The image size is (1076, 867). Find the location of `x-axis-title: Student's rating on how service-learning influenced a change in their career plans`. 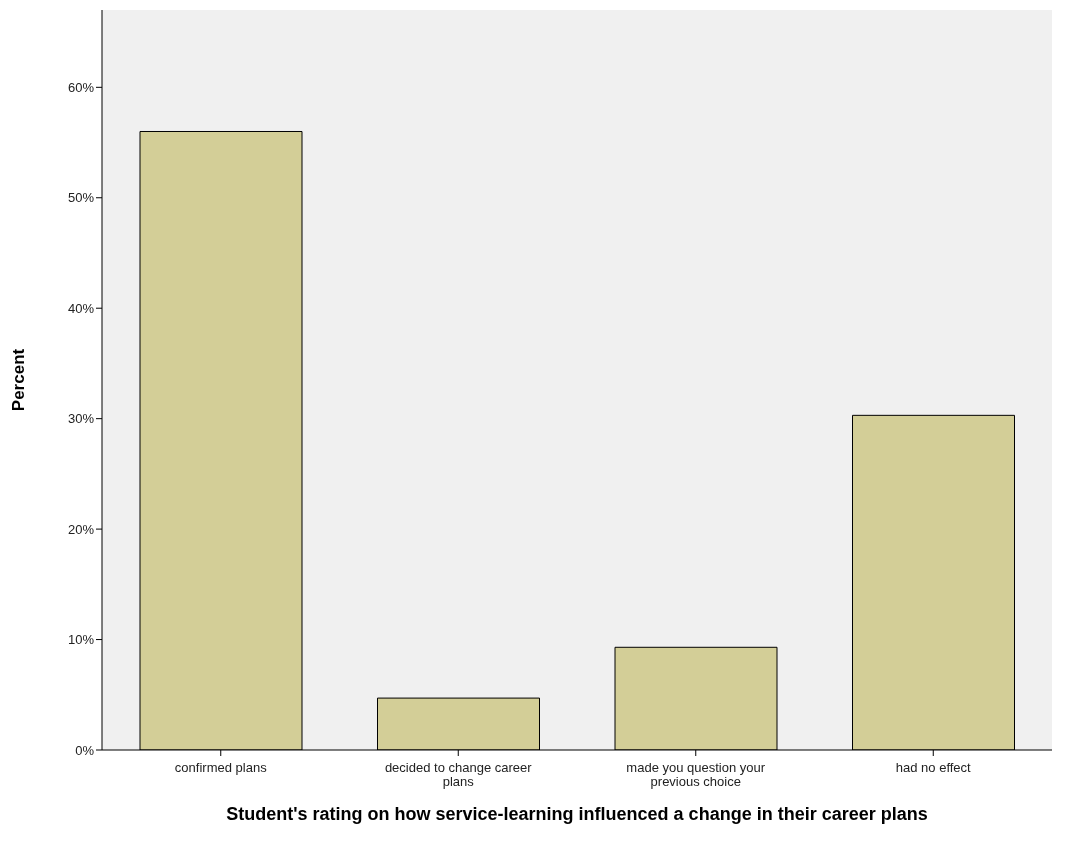

x-axis-title: Student's rating on how service-learning influenced a change in their career plans is located at coordinates (577, 814).